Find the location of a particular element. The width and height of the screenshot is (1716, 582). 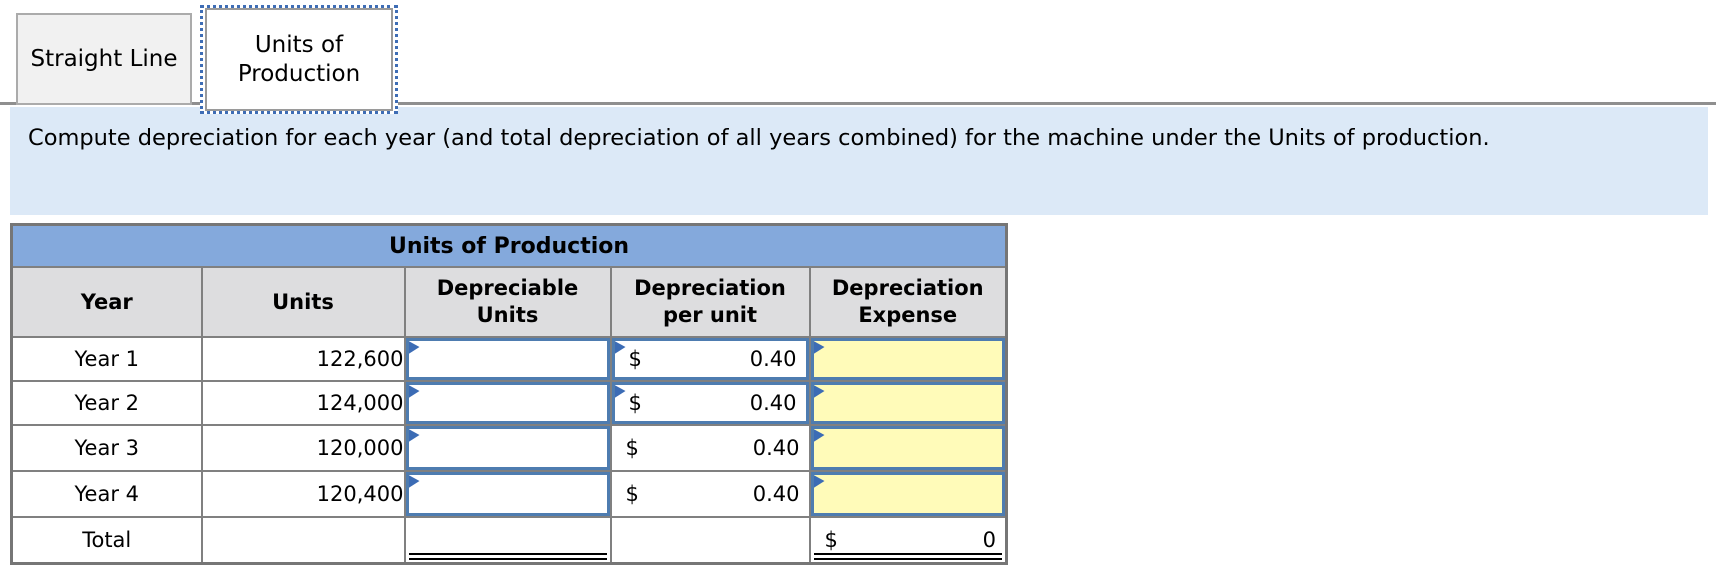

total-per-unit-cell is located at coordinates (710, 540).